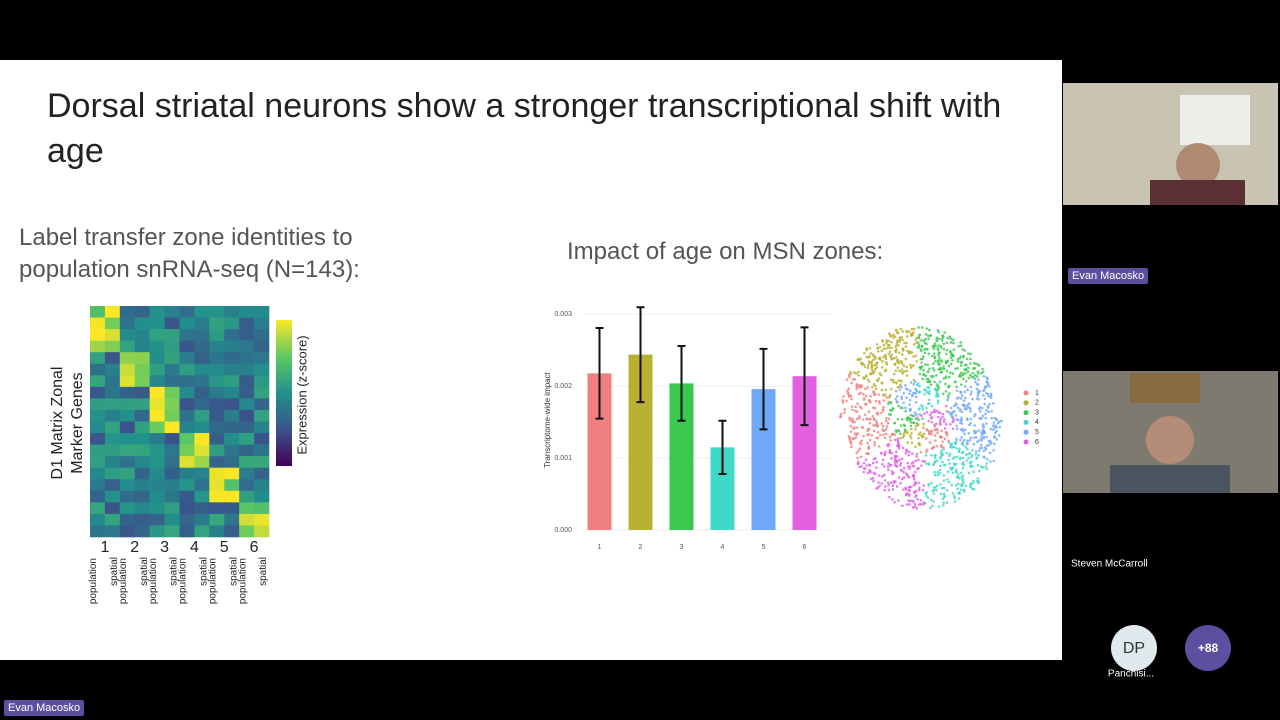 Image resolution: width=1280 pixels, height=720 pixels. What do you see at coordinates (1134, 648) in the screenshot?
I see `avatar` at bounding box center [1134, 648].